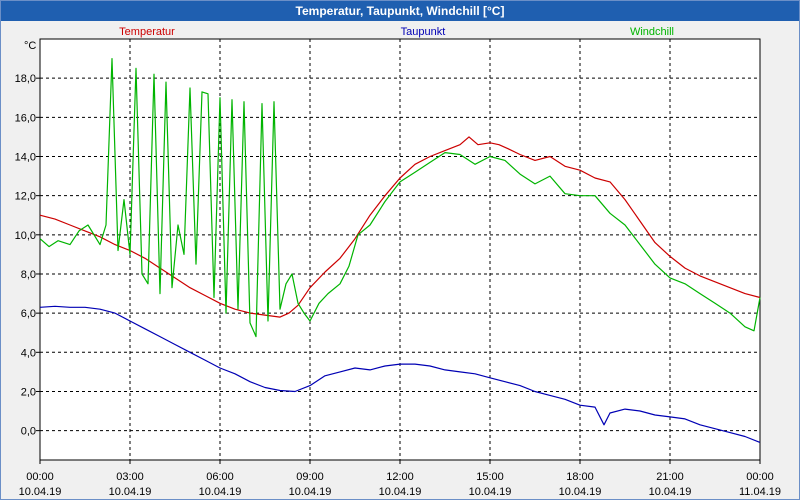  Describe the element at coordinates (25, 236) in the screenshot. I see `y-tick-label: 10,0` at that location.